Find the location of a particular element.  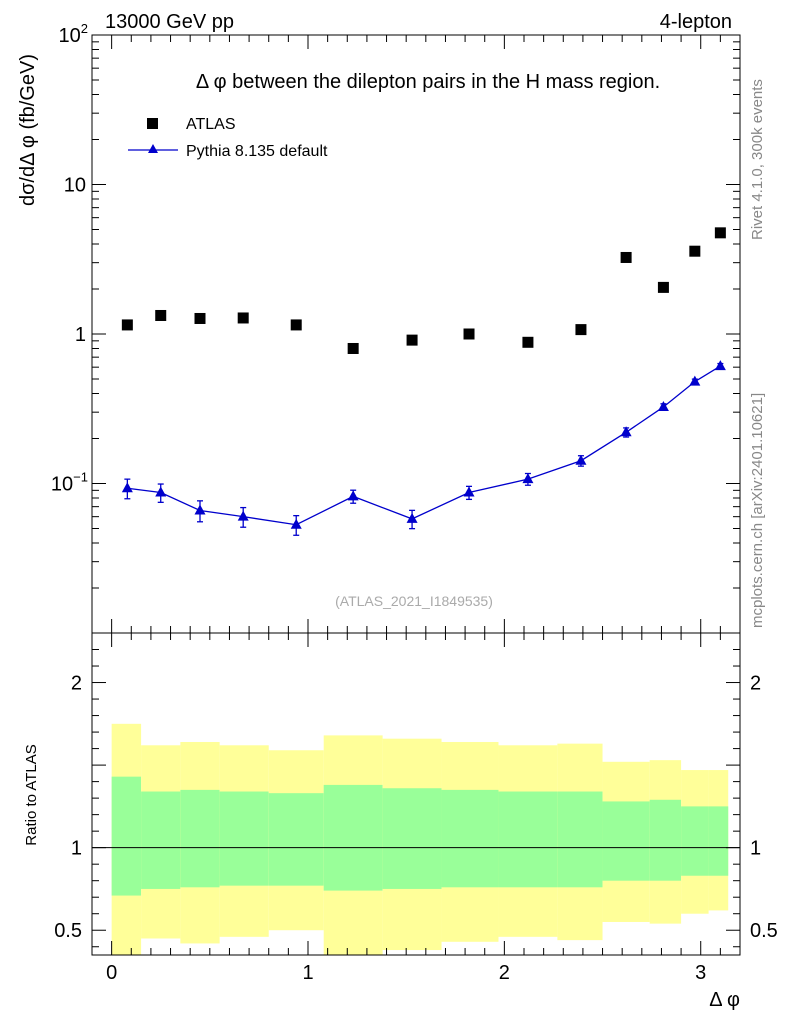

xlabel: Δ φ is located at coordinates (724, 1000).